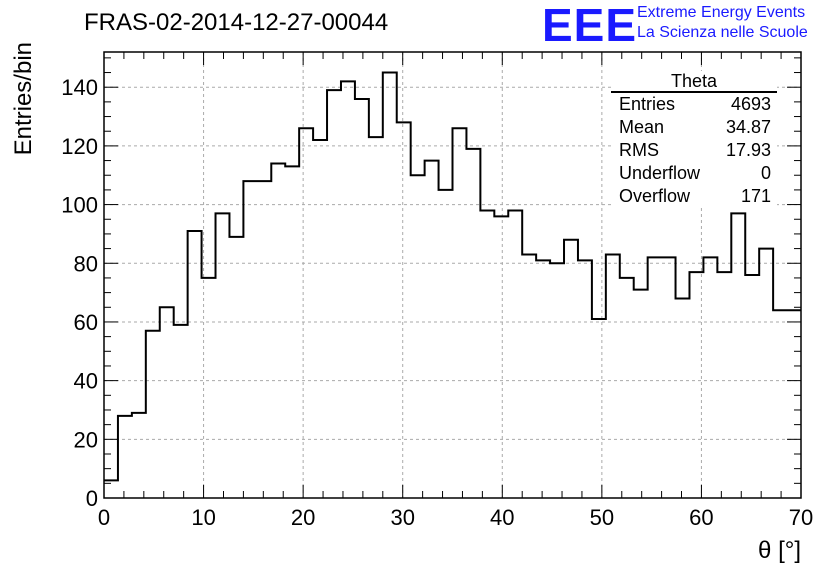 This screenshot has width=836, height=572. What do you see at coordinates (502, 517) in the screenshot?
I see `x-tick-label: 40` at bounding box center [502, 517].